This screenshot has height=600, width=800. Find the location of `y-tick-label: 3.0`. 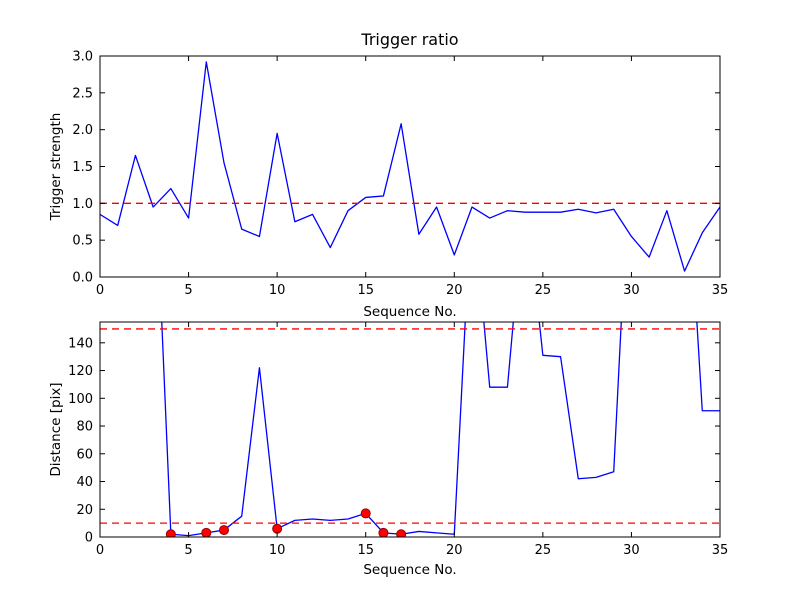

y-tick-label: 3.0 is located at coordinates (82, 57).